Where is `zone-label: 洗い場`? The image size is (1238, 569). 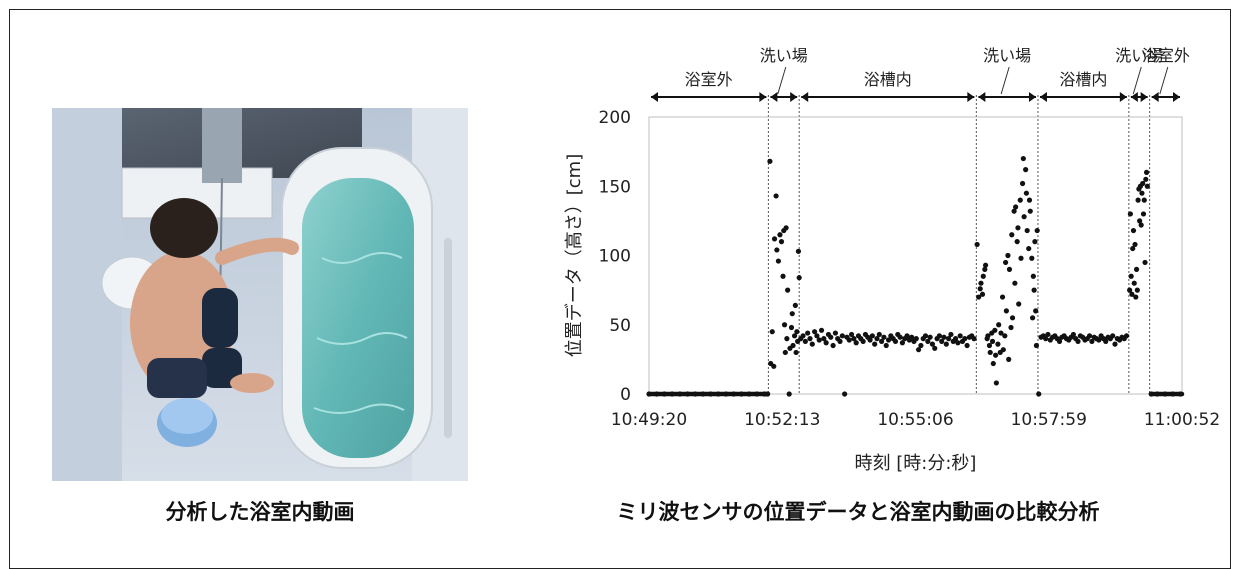
zone-label: 洗い場 is located at coordinates (1139, 55).